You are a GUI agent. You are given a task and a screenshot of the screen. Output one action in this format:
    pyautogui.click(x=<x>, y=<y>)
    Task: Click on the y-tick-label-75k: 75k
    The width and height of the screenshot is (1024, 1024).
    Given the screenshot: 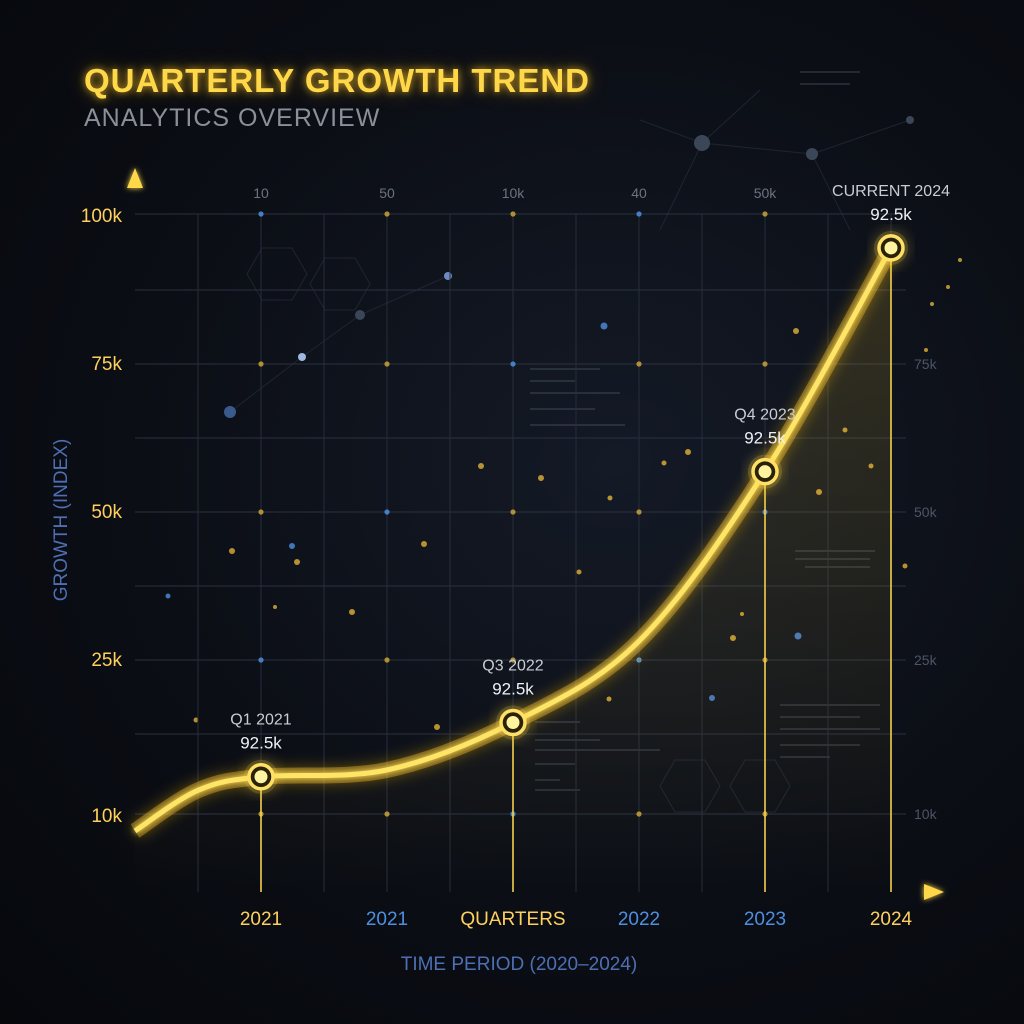 What is the action you would take?
    pyautogui.click(x=106, y=364)
    